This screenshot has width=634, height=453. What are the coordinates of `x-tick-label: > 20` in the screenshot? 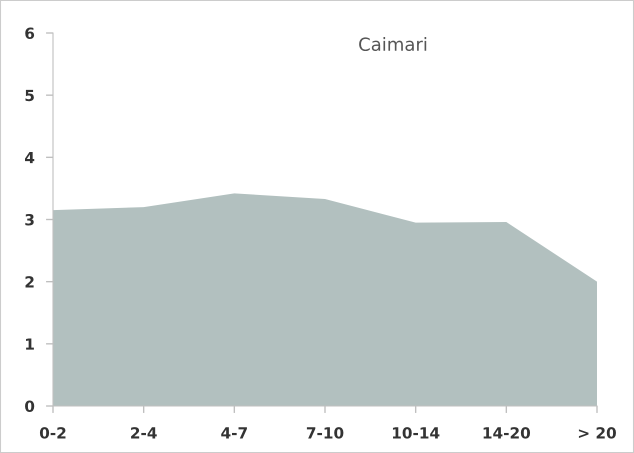 It's located at (597, 433).